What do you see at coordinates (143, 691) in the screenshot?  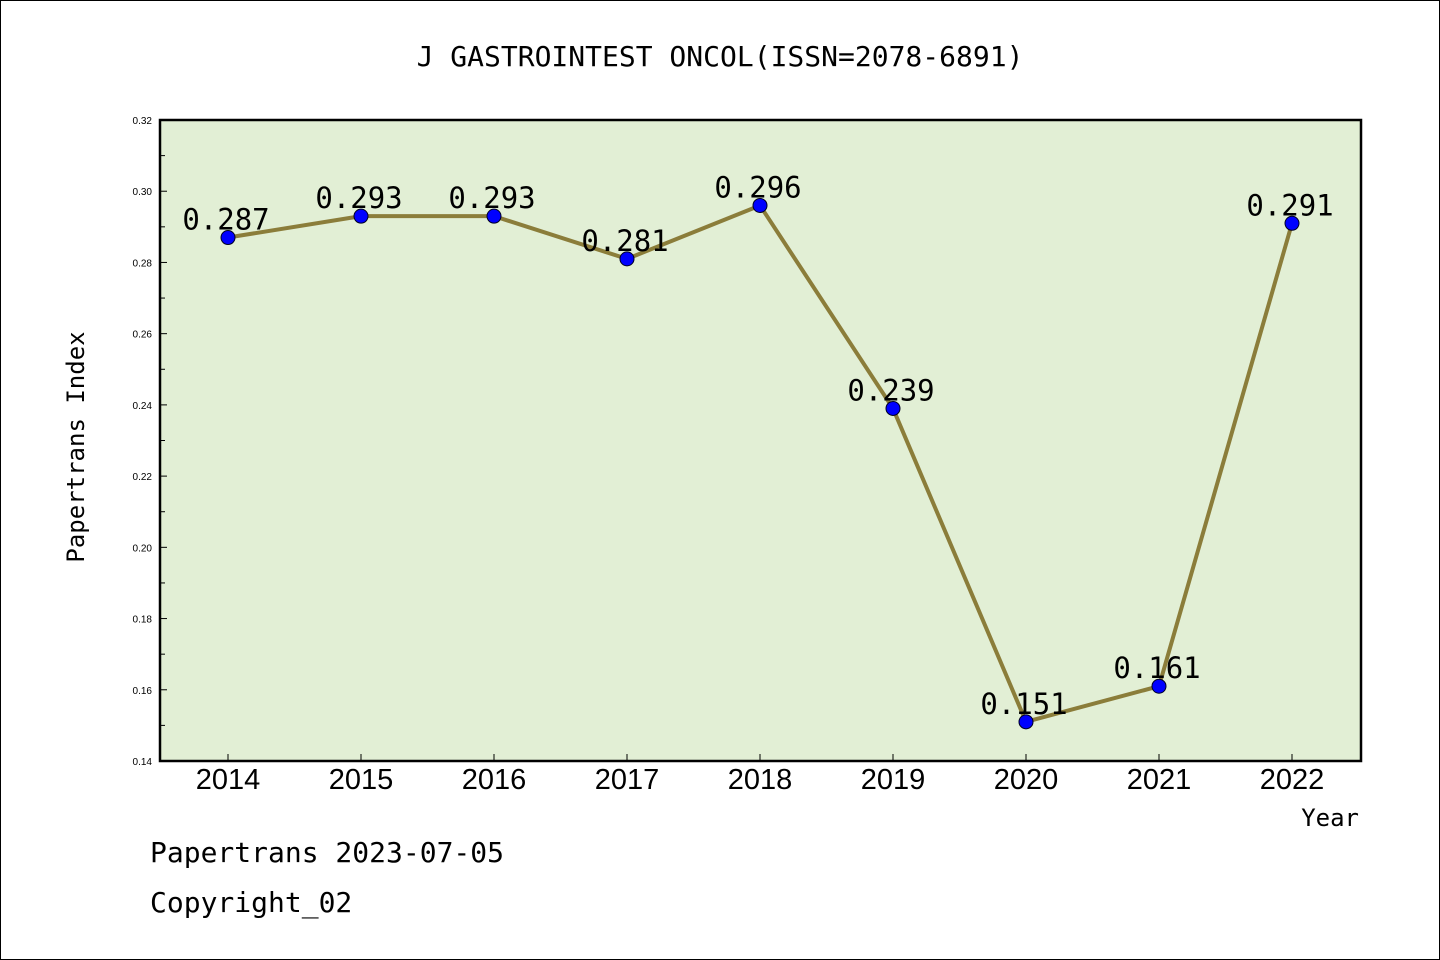 I see `y-tick-label: 0.16` at bounding box center [143, 691].